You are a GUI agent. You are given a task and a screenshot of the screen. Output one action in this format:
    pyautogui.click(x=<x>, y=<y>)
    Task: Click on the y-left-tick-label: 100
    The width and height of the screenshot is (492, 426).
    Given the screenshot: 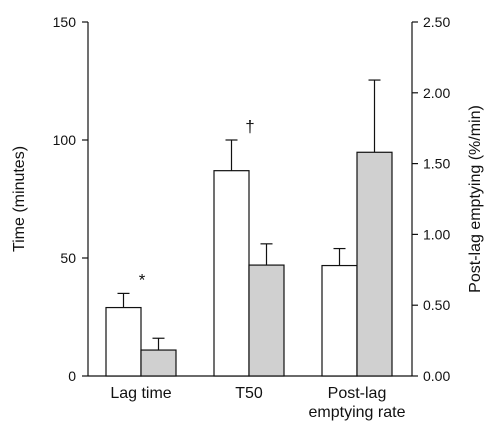 What is the action you would take?
    pyautogui.click(x=65, y=140)
    